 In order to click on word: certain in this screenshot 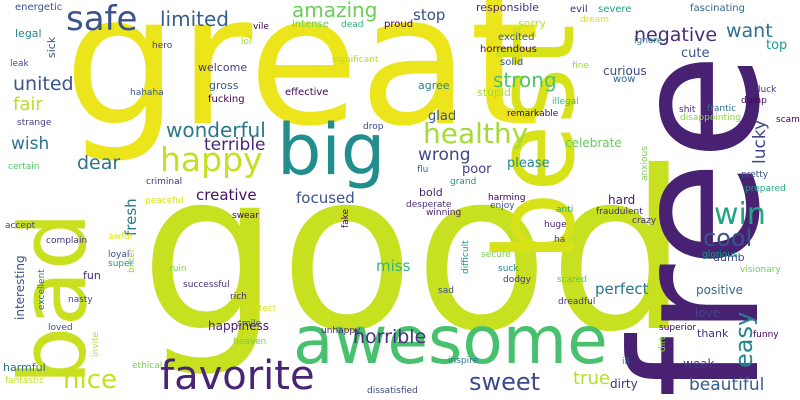, I will do `click(24, 167)`.